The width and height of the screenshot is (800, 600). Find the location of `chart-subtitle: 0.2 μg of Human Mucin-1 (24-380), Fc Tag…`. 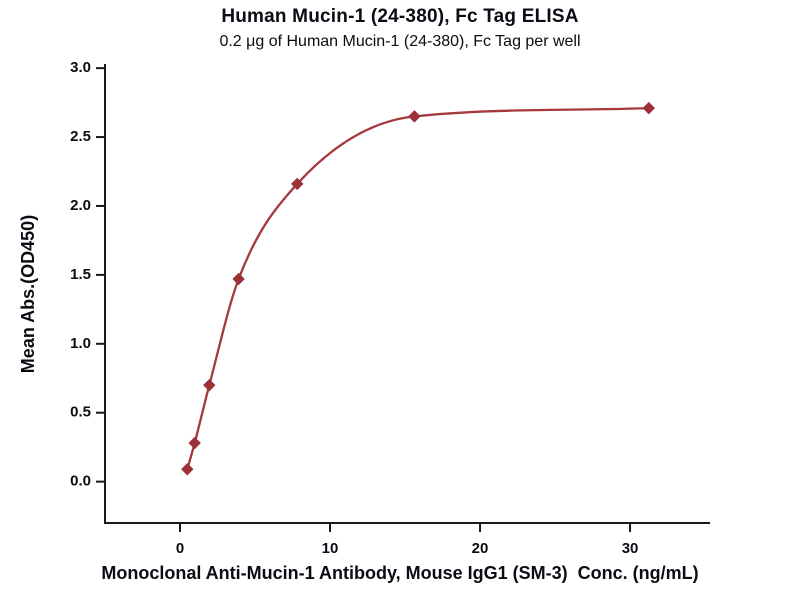

chart-subtitle: 0.2 μg of Human Mucin-1 (24-380), Fc Tag… is located at coordinates (400, 41).